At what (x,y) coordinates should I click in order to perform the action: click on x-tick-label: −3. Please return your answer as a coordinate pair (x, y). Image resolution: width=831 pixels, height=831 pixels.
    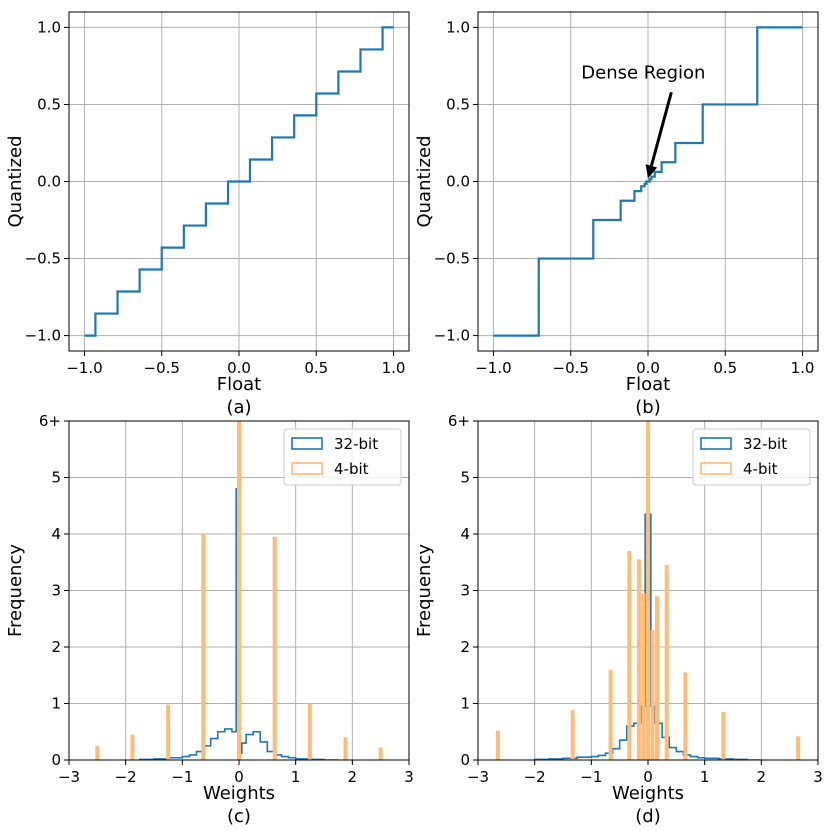
    Looking at the image, I should click on (69, 777).